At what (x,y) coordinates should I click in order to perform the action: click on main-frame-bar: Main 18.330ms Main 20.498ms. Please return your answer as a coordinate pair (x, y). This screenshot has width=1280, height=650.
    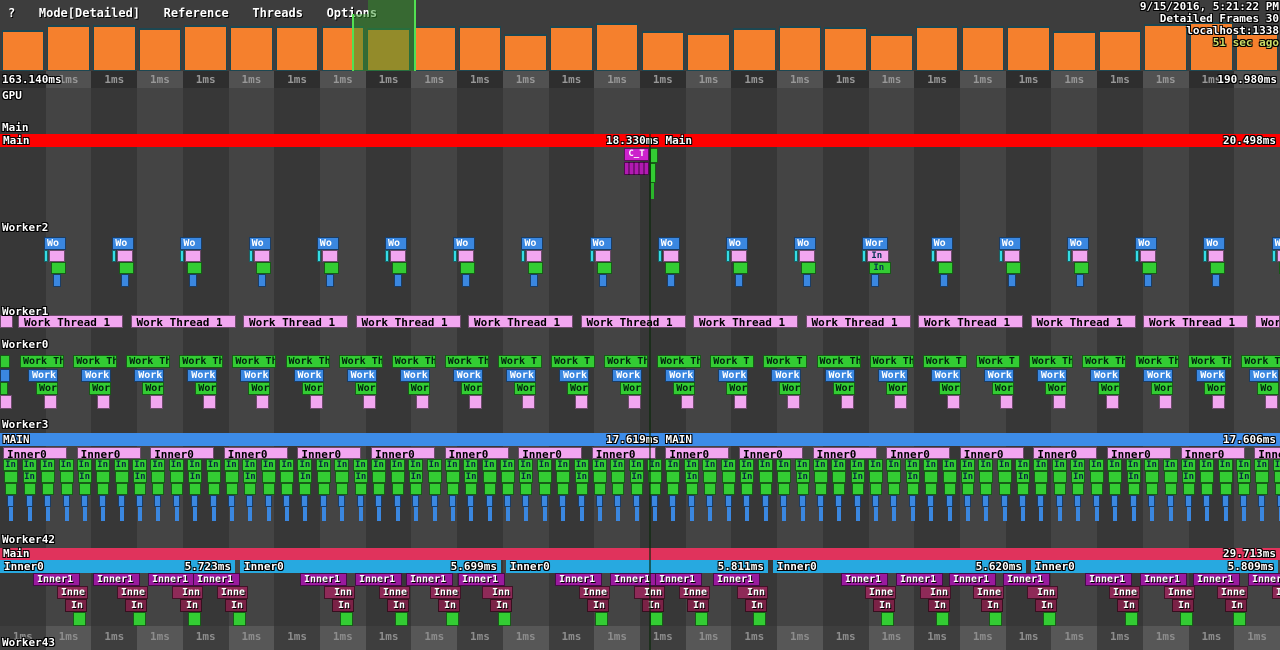
    Looking at the image, I should click on (640, 140).